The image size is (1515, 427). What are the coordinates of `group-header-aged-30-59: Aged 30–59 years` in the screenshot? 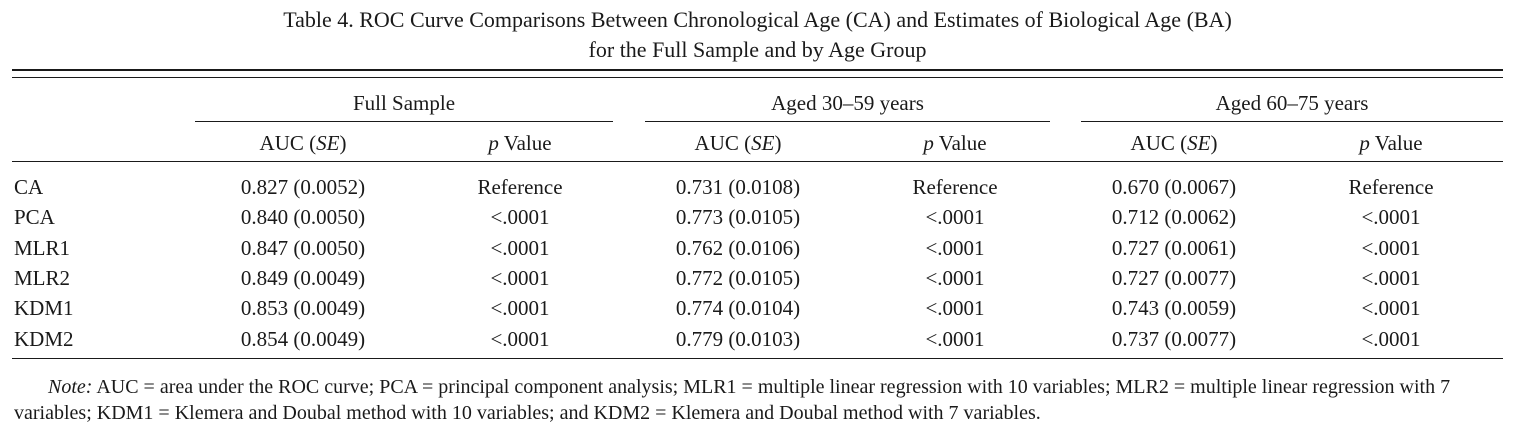 It's located at (847, 103).